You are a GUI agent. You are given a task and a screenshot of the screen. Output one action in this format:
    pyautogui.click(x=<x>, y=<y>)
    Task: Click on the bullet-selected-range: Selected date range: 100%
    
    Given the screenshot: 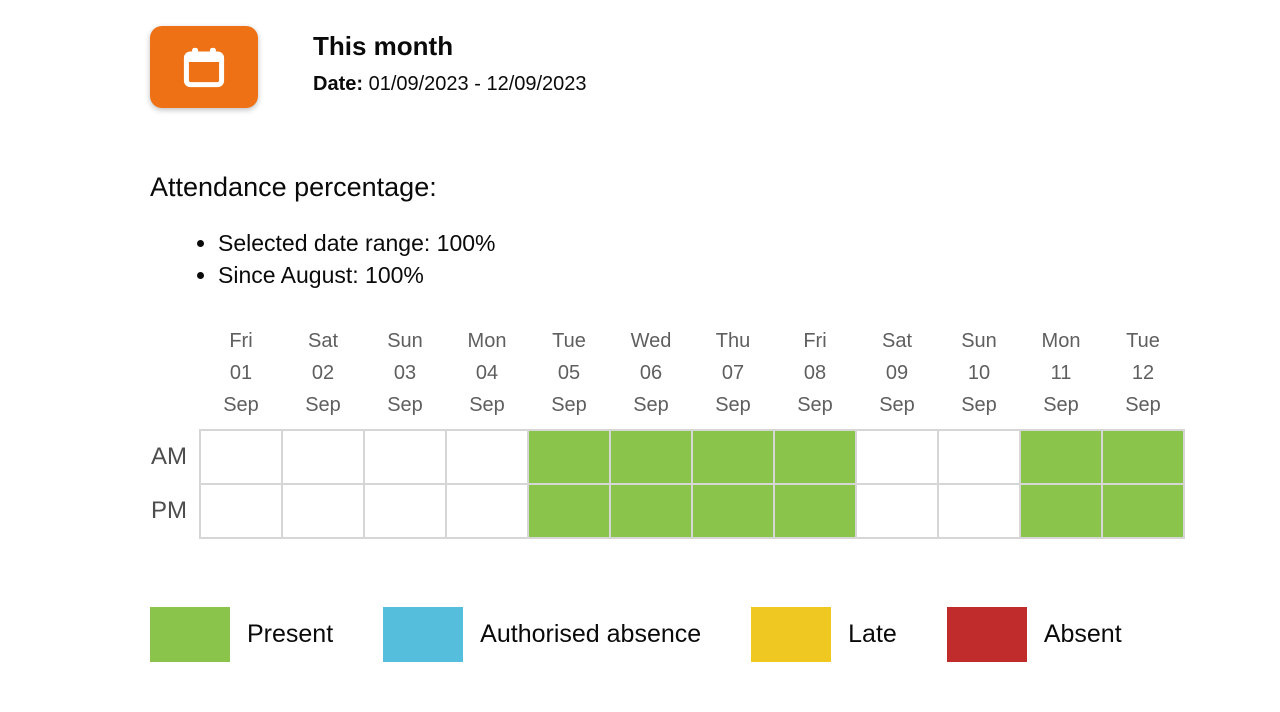 What is the action you would take?
    pyautogui.click(x=749, y=243)
    